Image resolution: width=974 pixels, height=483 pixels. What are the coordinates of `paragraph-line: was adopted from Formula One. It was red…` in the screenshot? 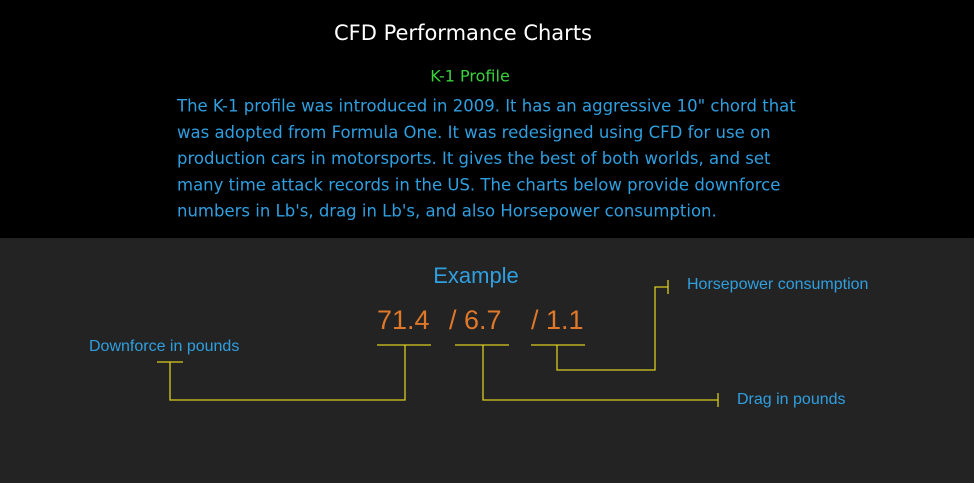 It's located at (474, 132).